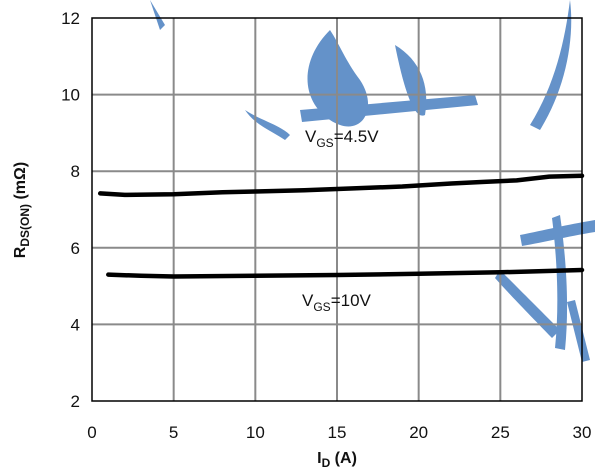 The width and height of the screenshot is (595, 470). What do you see at coordinates (255, 432) in the screenshot?
I see `x-tick-label: 10` at bounding box center [255, 432].